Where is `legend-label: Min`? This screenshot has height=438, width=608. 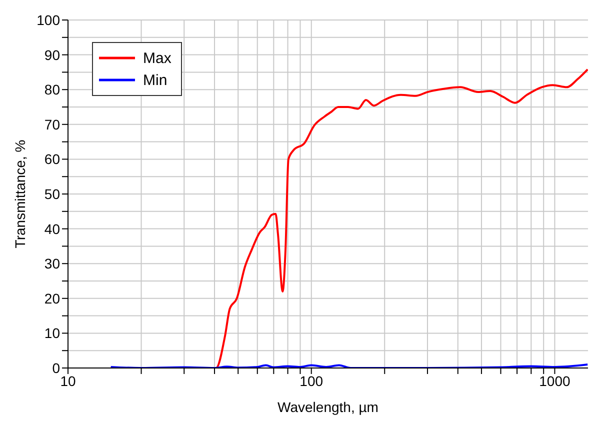
legend-label: Min is located at coordinates (155, 80).